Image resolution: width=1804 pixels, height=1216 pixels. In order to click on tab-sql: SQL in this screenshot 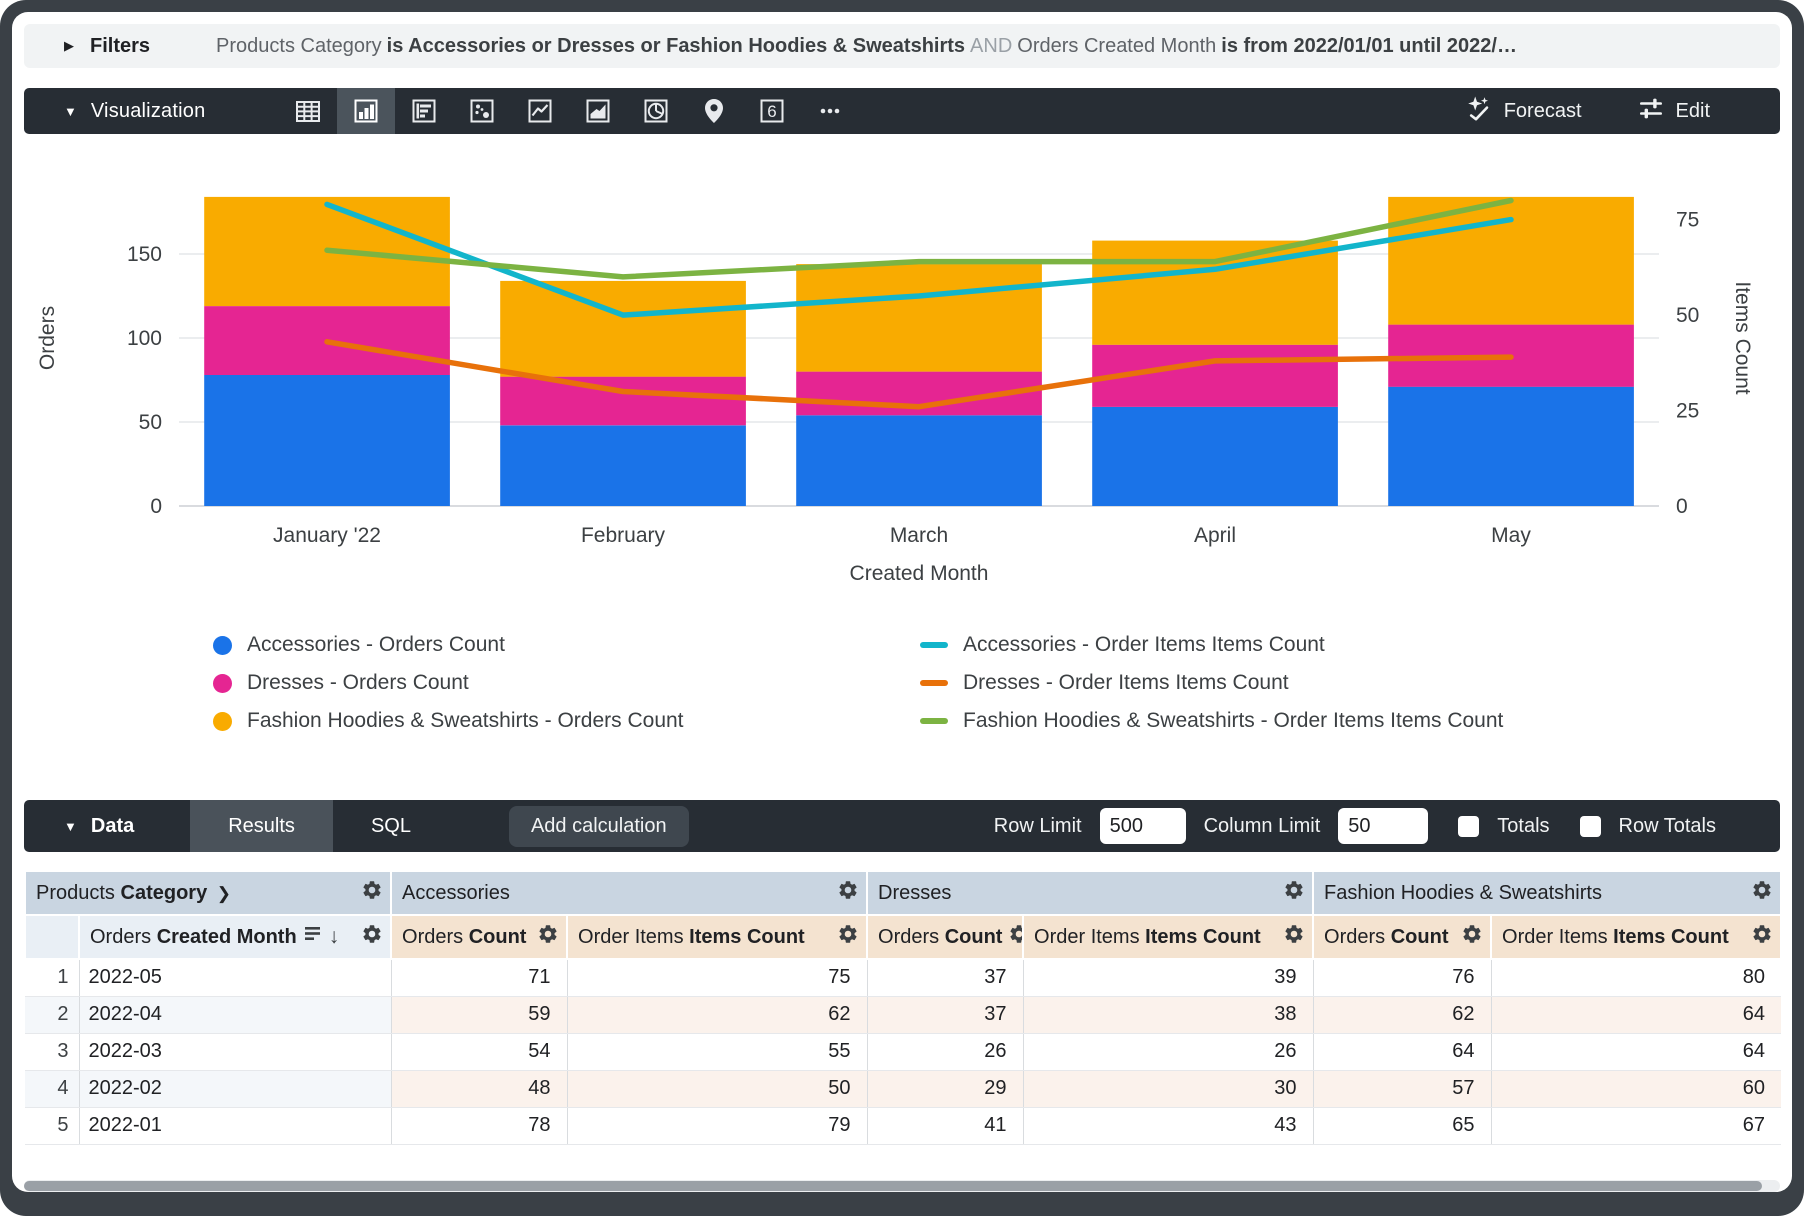, I will do `click(390, 825)`.